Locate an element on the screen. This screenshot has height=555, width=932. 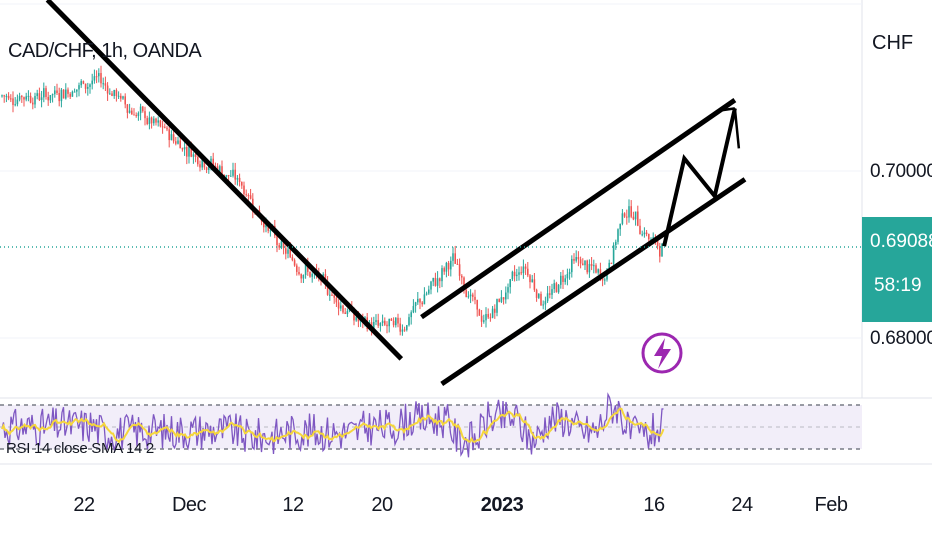
current-price-value: 0.69088 is located at coordinates (901, 241).